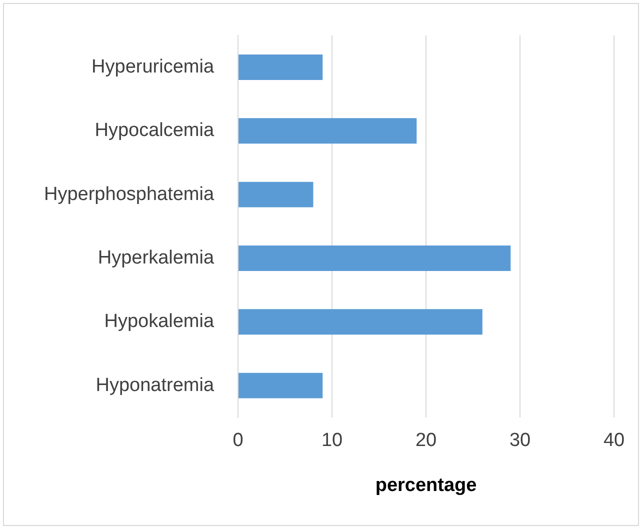 The width and height of the screenshot is (644, 531). I want to click on y-tick-label: Hyperuricemia, so click(153, 67).